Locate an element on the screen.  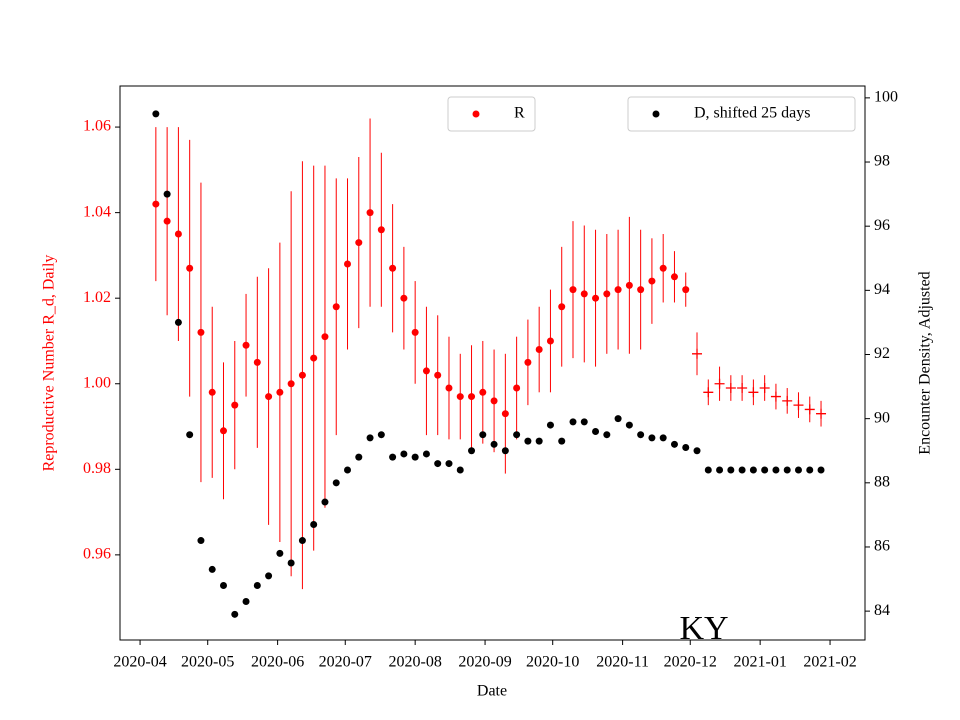
x-tick-label: 2020-06 is located at coordinates (277, 662).